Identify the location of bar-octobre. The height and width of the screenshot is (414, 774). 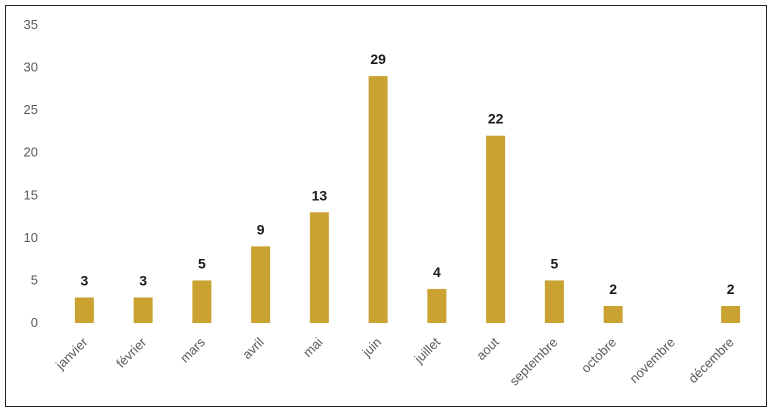
(613, 314).